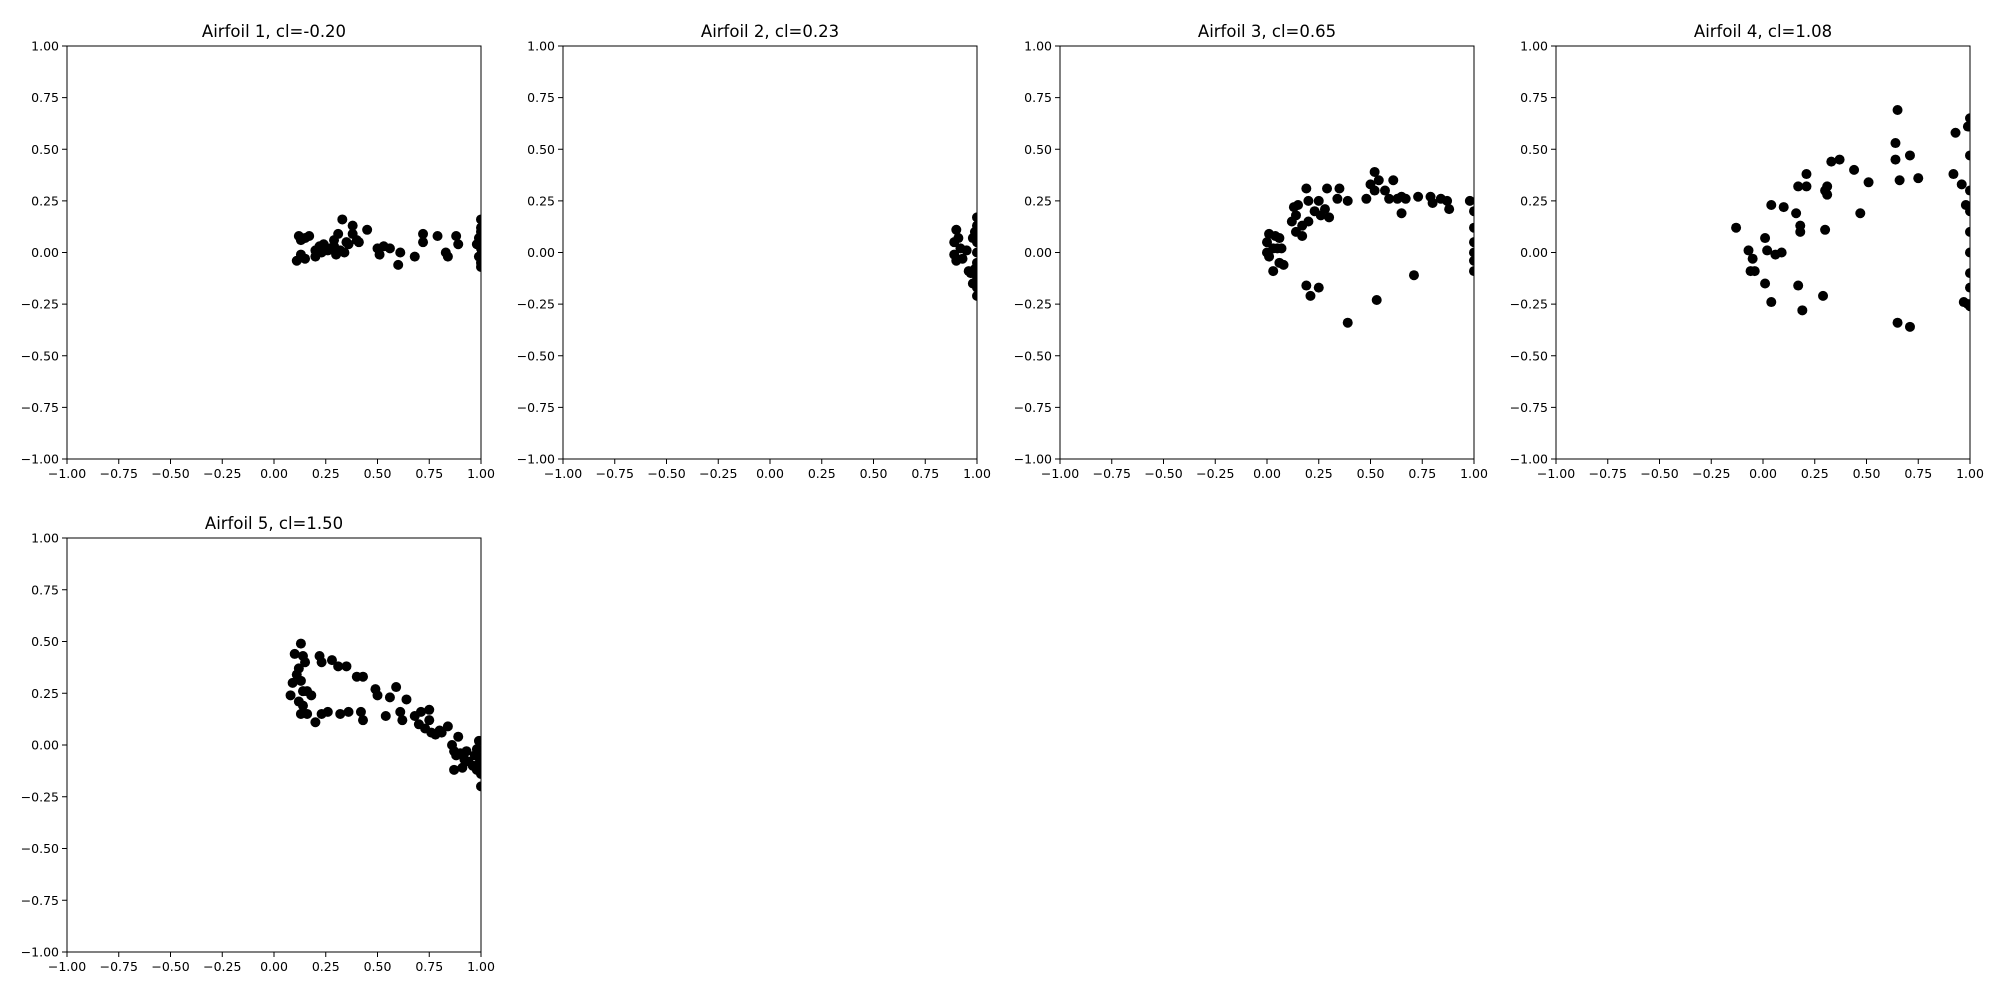  I want to click on subplot-title: Airfoil 3, cl=0.65, so click(1267, 31).